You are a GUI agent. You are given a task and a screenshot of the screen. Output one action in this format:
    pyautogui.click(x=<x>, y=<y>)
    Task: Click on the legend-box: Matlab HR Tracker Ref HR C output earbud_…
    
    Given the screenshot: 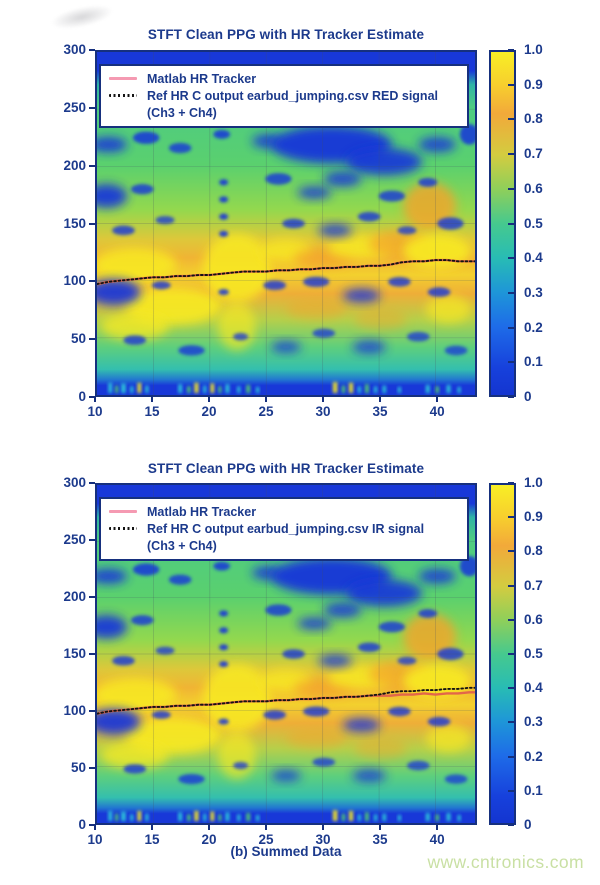 What is the action you would take?
    pyautogui.click(x=284, y=529)
    